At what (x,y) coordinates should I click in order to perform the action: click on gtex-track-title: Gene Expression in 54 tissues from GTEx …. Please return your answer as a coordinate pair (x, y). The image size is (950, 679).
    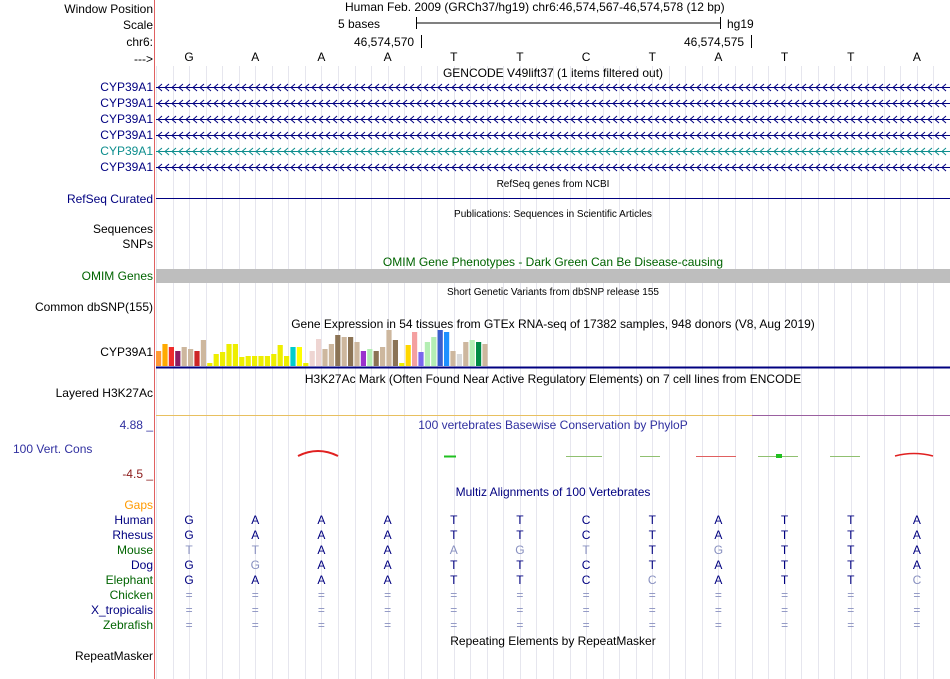
    Looking at the image, I should click on (553, 324).